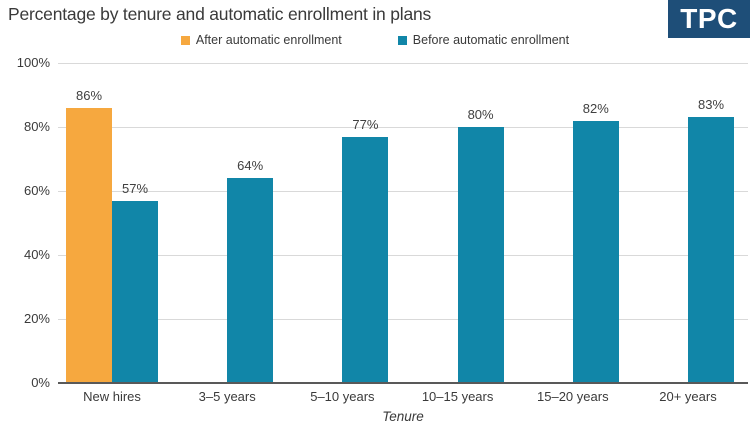 This screenshot has width=750, height=430. What do you see at coordinates (688, 396) in the screenshot?
I see `x-tick-label-5: 20+ years` at bounding box center [688, 396].